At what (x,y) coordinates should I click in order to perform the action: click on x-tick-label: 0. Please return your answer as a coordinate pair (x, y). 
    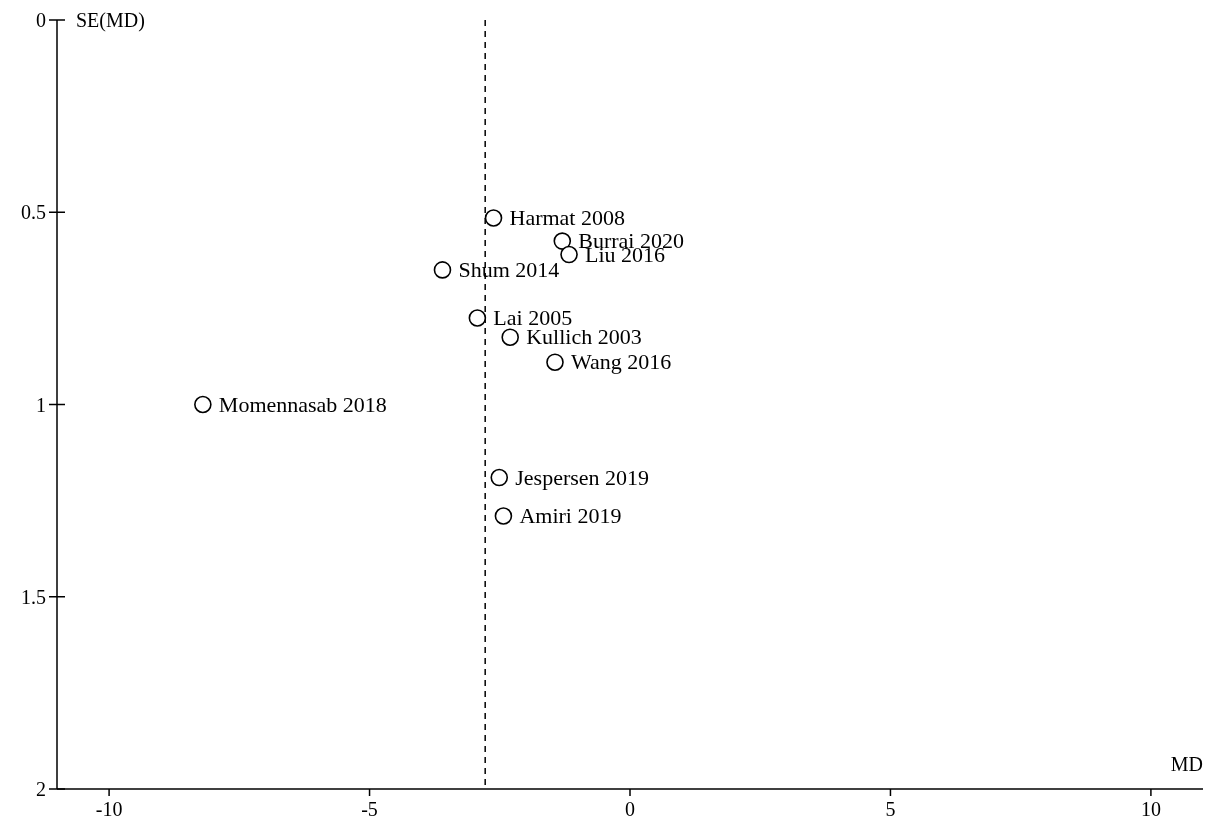
    Looking at the image, I should click on (630, 809).